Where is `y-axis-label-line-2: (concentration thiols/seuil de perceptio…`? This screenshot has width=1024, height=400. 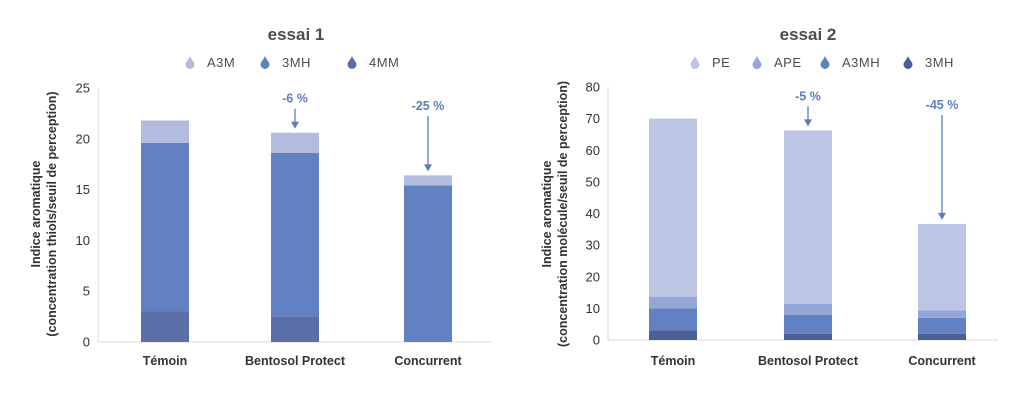 y-axis-label-line-2: (concentration thiols/seuil de perceptio… is located at coordinates (52, 213).